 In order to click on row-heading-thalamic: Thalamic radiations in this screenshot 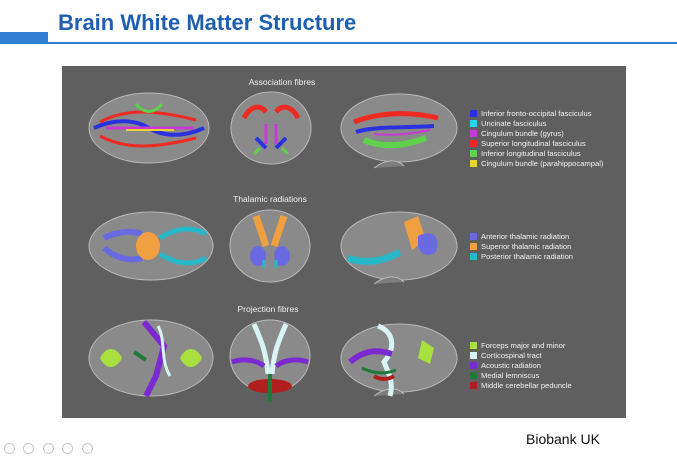, I will do `click(270, 199)`.